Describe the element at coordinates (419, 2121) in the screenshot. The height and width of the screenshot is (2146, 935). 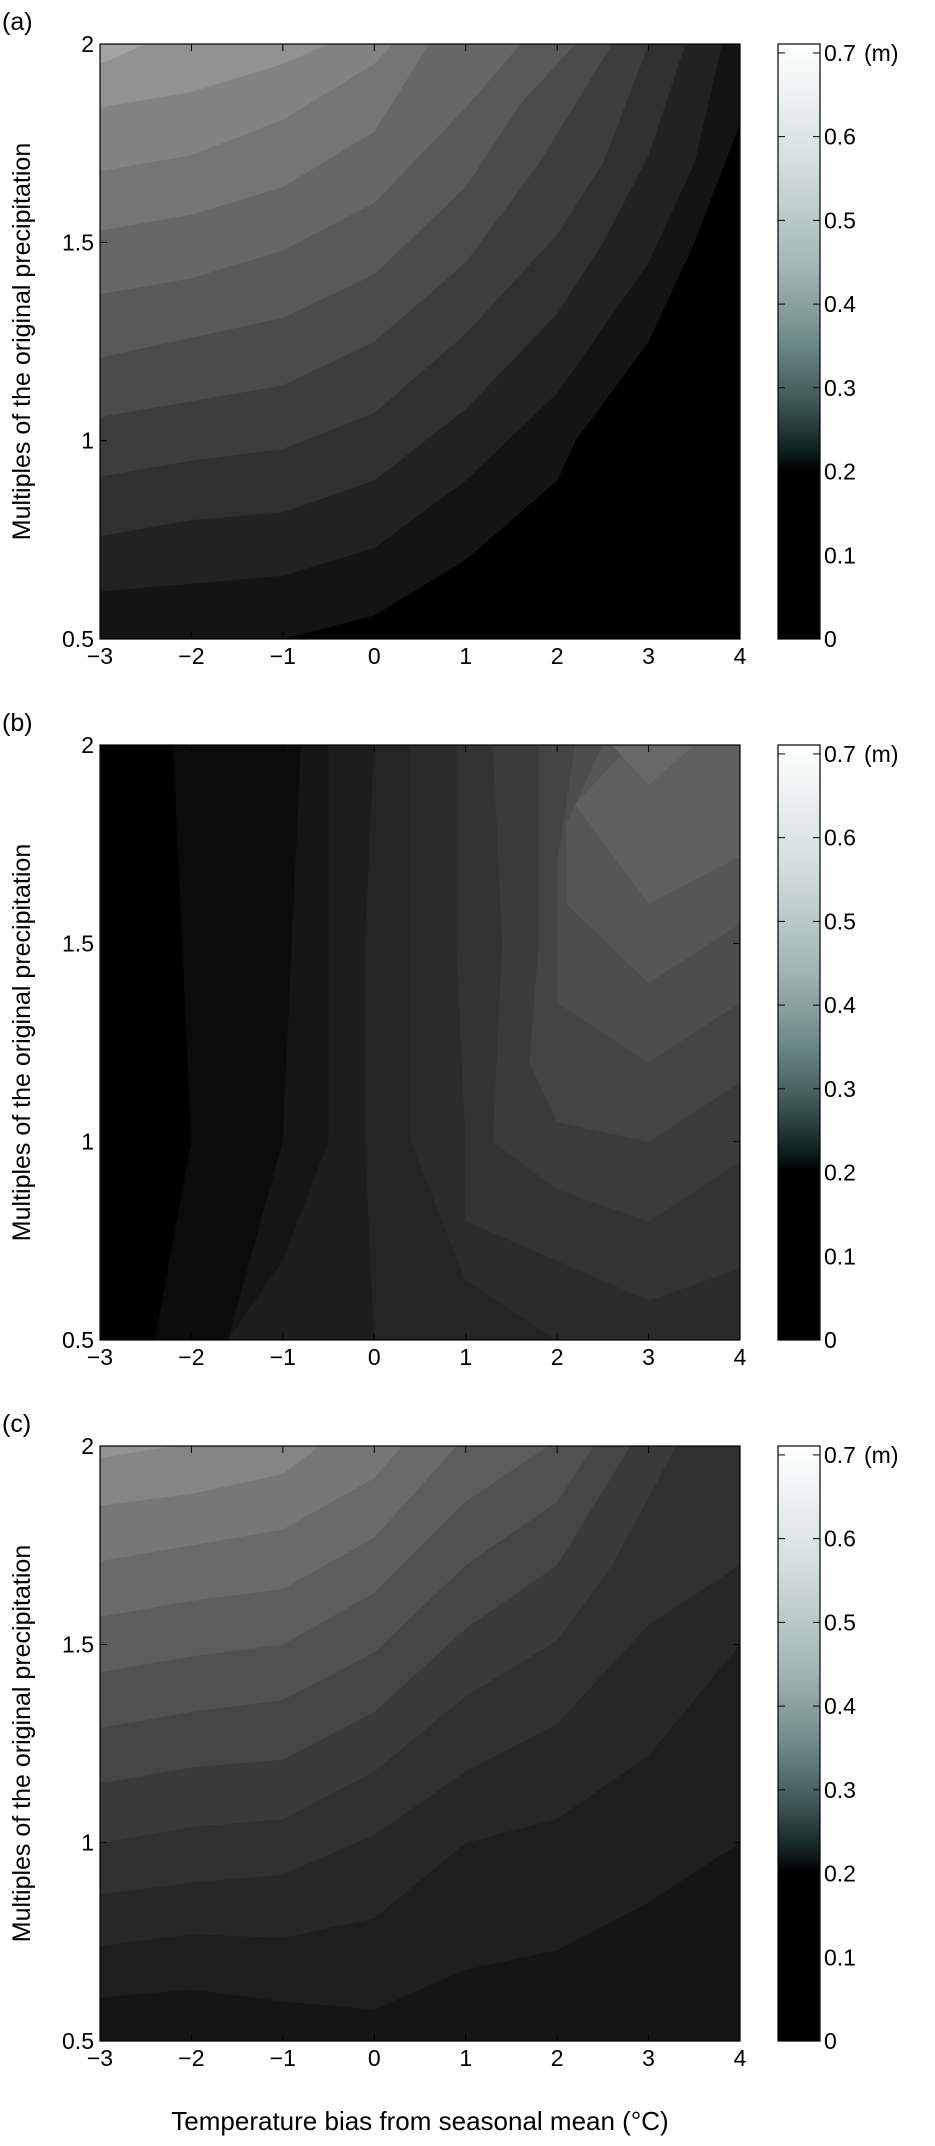
I see `x-axis-label: Temperature bias from seasonal mean (°C)` at that location.